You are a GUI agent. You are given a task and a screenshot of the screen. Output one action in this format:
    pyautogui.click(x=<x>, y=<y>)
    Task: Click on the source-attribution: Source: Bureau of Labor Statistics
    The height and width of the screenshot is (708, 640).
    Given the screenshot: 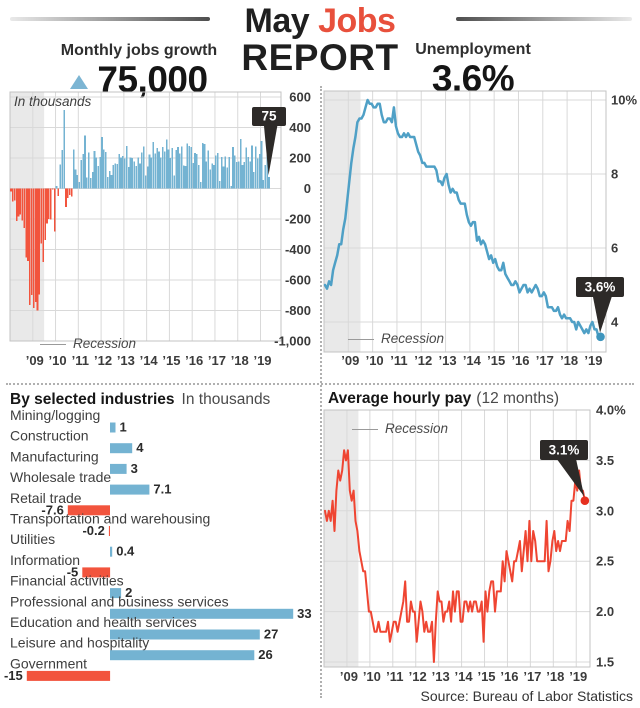 What is the action you would take?
    pyautogui.click(x=526, y=696)
    